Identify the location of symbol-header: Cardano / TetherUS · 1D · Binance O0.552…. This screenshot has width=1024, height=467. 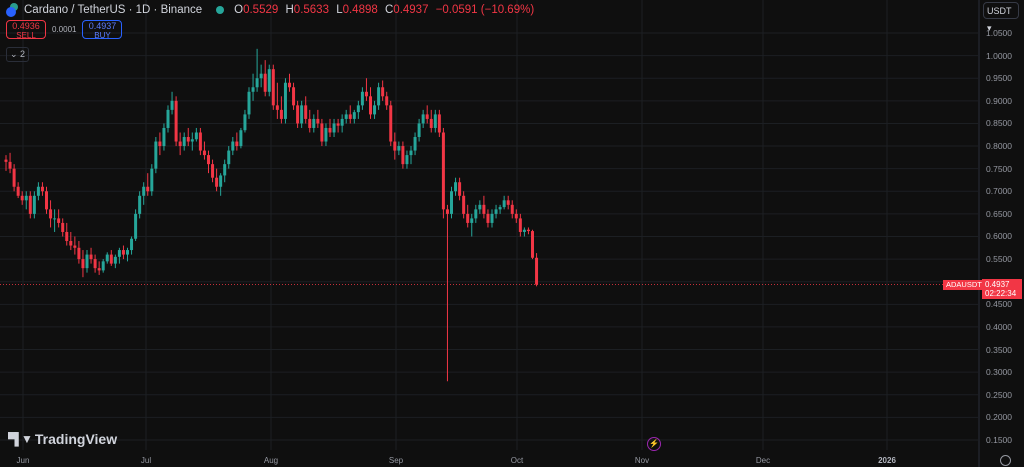
(272, 10).